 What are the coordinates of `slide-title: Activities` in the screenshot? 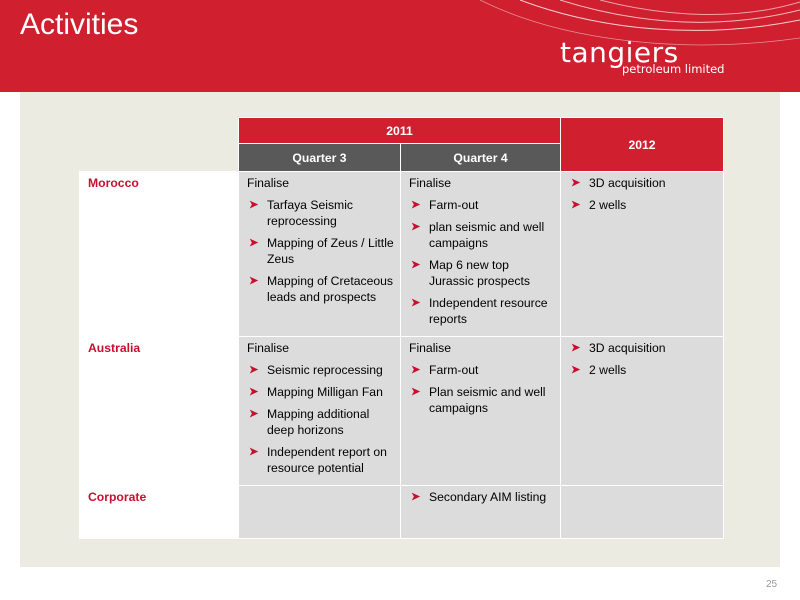 It's located at (79, 24).